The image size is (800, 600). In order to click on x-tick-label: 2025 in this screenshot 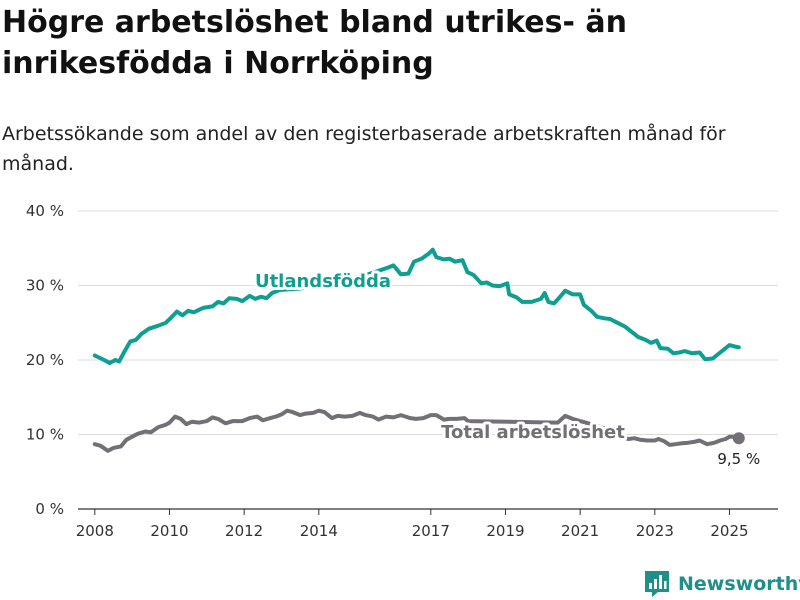, I will do `click(729, 531)`.